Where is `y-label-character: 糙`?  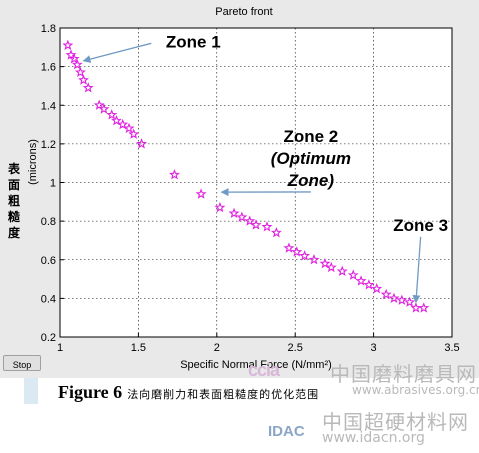
y-label-character: 糙 is located at coordinates (14, 216).